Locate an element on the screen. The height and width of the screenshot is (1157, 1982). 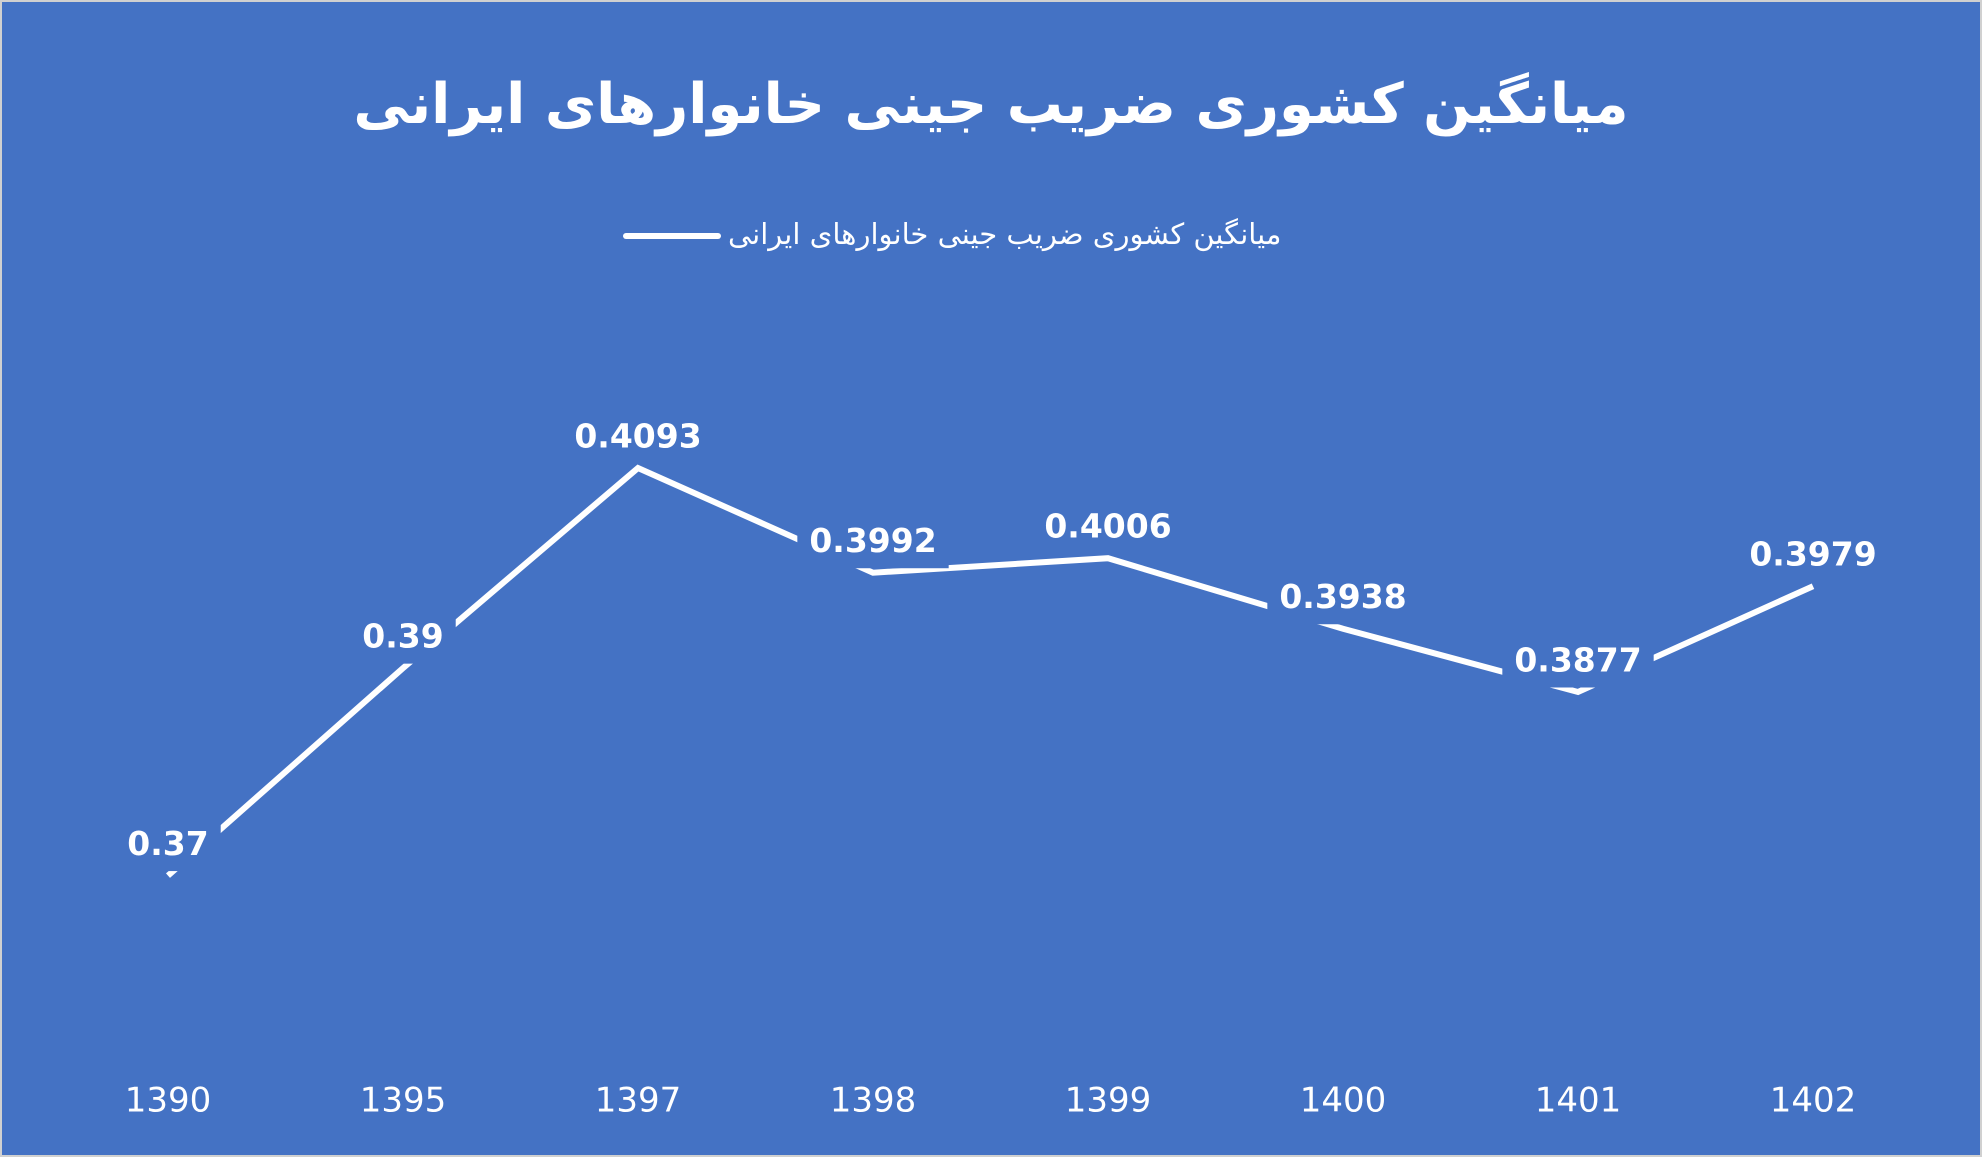
data-label: 0.39 is located at coordinates (402, 636).